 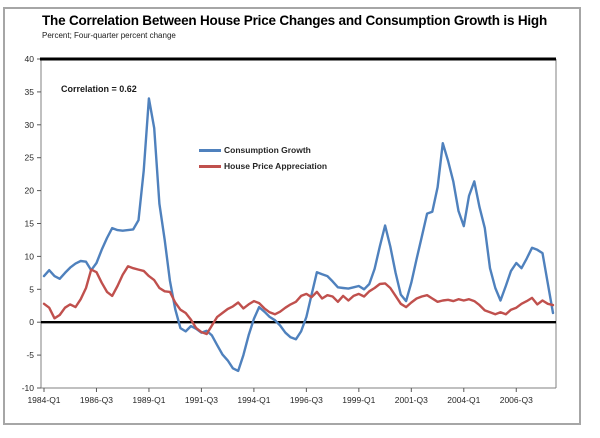 What do you see at coordinates (30, 125) in the screenshot?
I see `y-tick-label: 30` at bounding box center [30, 125].